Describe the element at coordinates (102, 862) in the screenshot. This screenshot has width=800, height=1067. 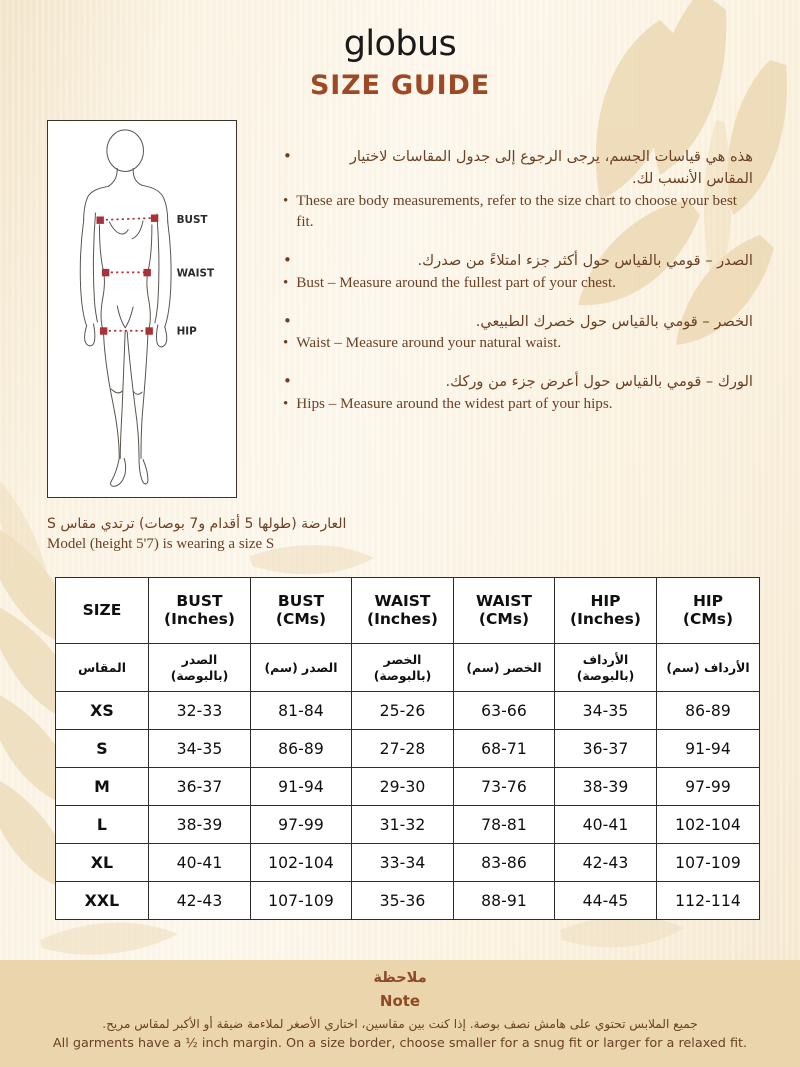
I see `cell-size: XL` at that location.